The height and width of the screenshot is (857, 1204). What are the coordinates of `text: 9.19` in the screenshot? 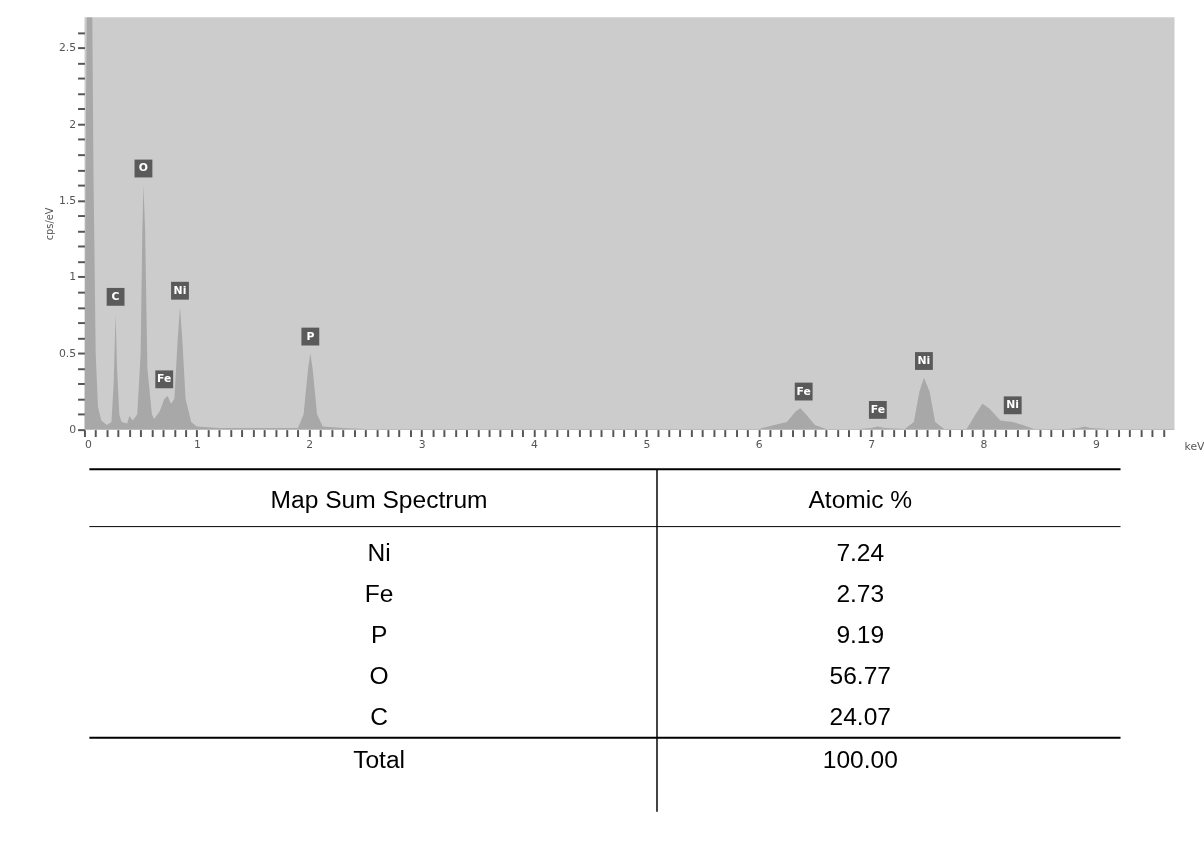 It's located at (860, 635).